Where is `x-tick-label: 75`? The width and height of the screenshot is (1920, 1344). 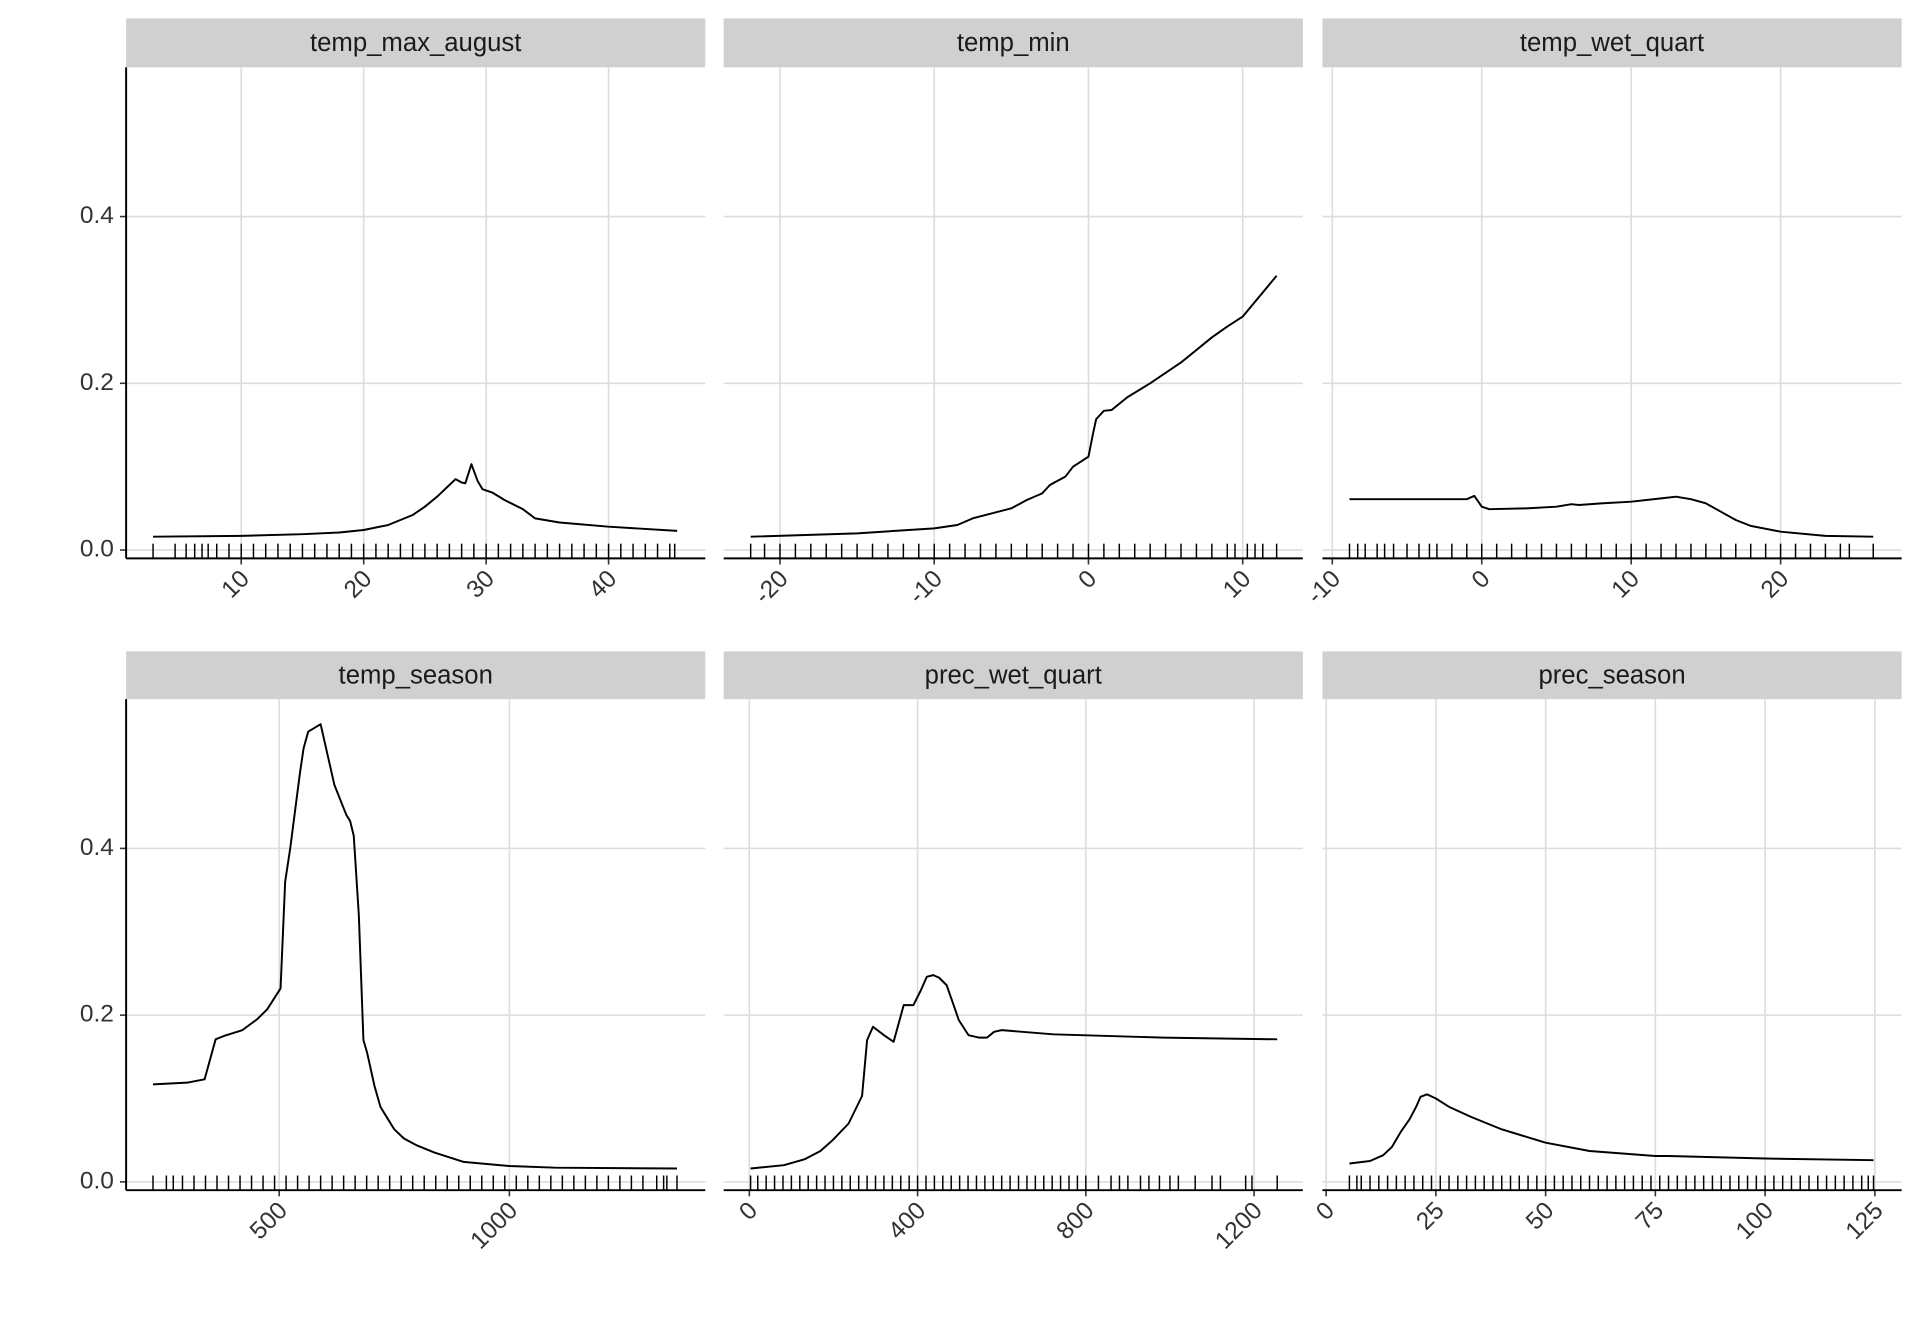
x-tick-label: 75 is located at coordinates (1650, 1216).